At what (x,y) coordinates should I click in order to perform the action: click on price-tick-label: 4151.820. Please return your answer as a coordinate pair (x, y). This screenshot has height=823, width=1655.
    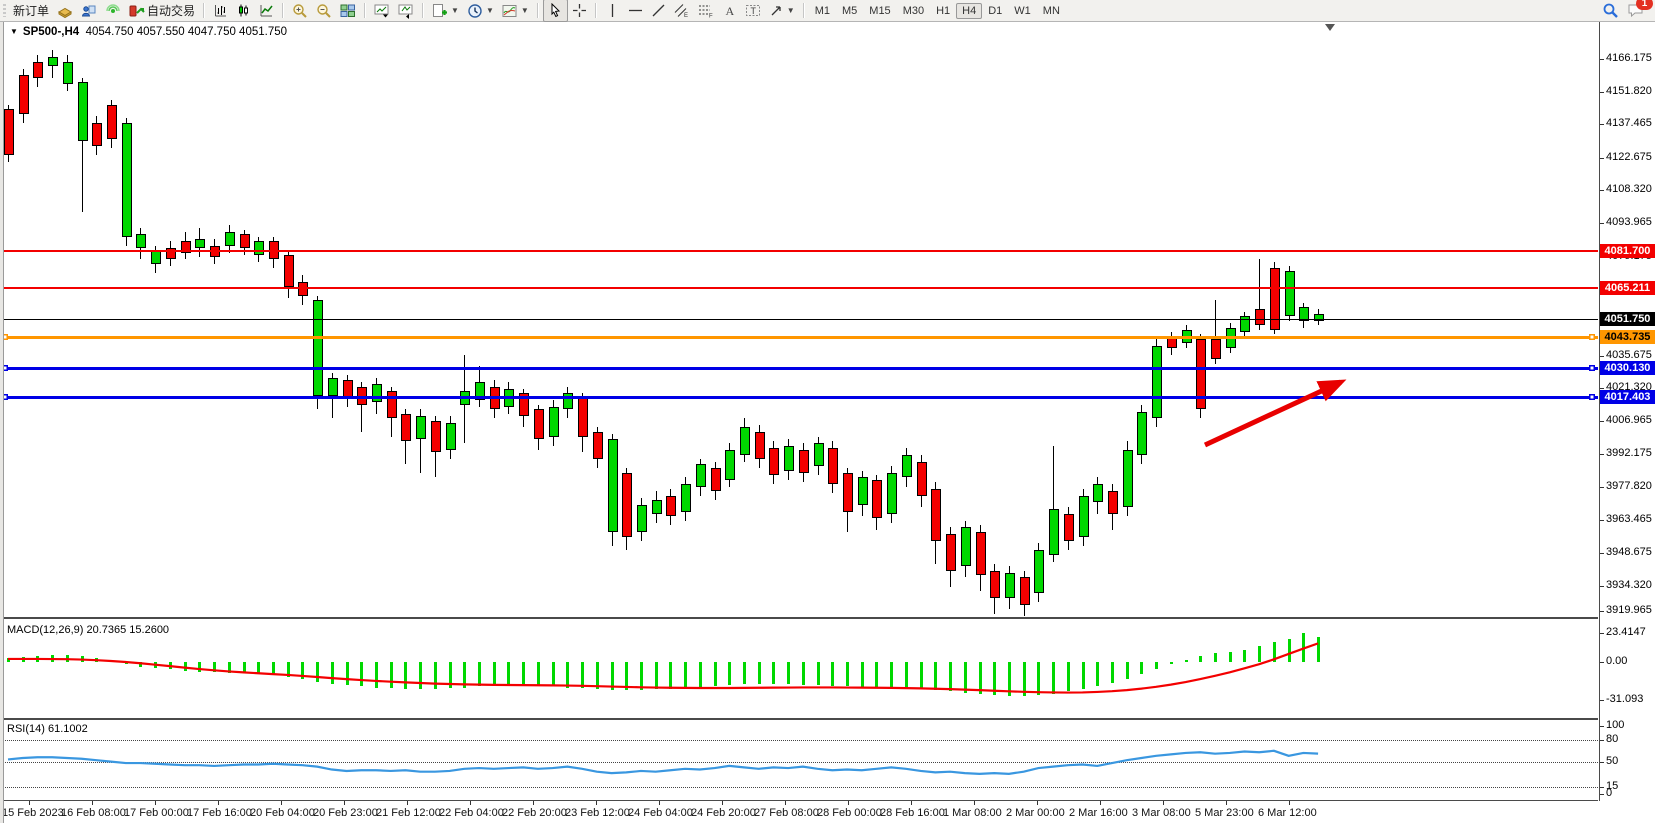
    Looking at the image, I should click on (1629, 90).